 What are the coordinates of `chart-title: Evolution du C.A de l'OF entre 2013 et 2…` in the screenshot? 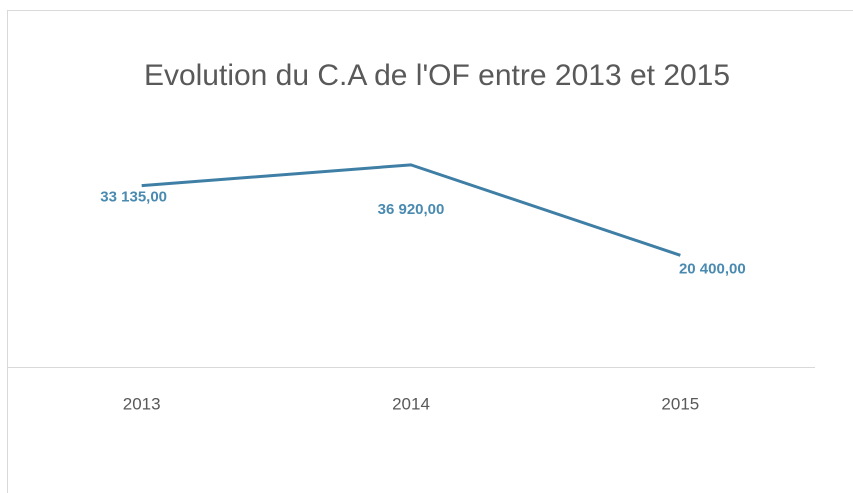 It's located at (437, 75).